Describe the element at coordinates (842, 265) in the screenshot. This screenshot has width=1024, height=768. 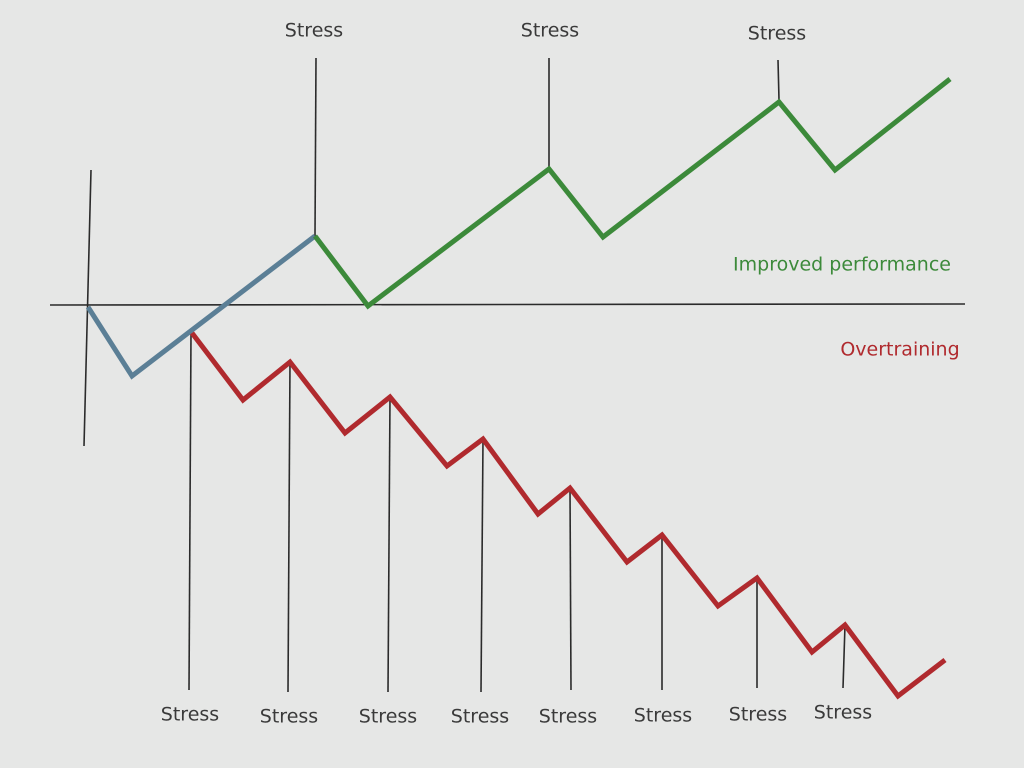
I see `improved-label: Improved performance` at that location.